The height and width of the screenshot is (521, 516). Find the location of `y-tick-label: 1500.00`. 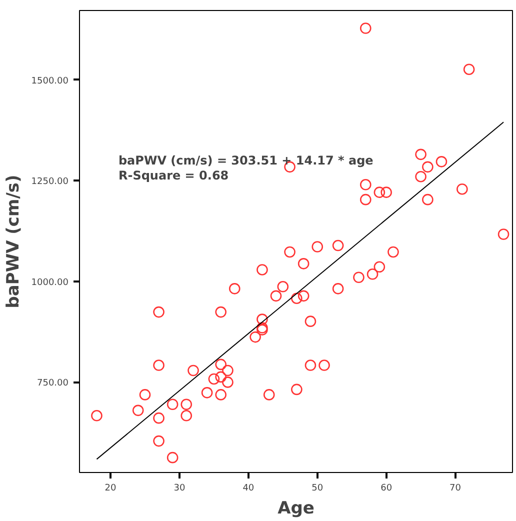

y-tick-label: 1500.00 is located at coordinates (50, 81).